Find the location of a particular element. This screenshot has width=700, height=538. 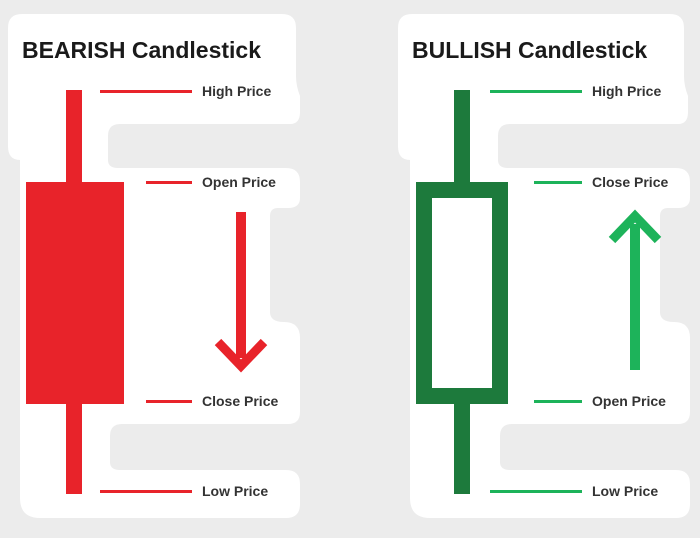

bullish-close-label: Close Price is located at coordinates (630, 182).